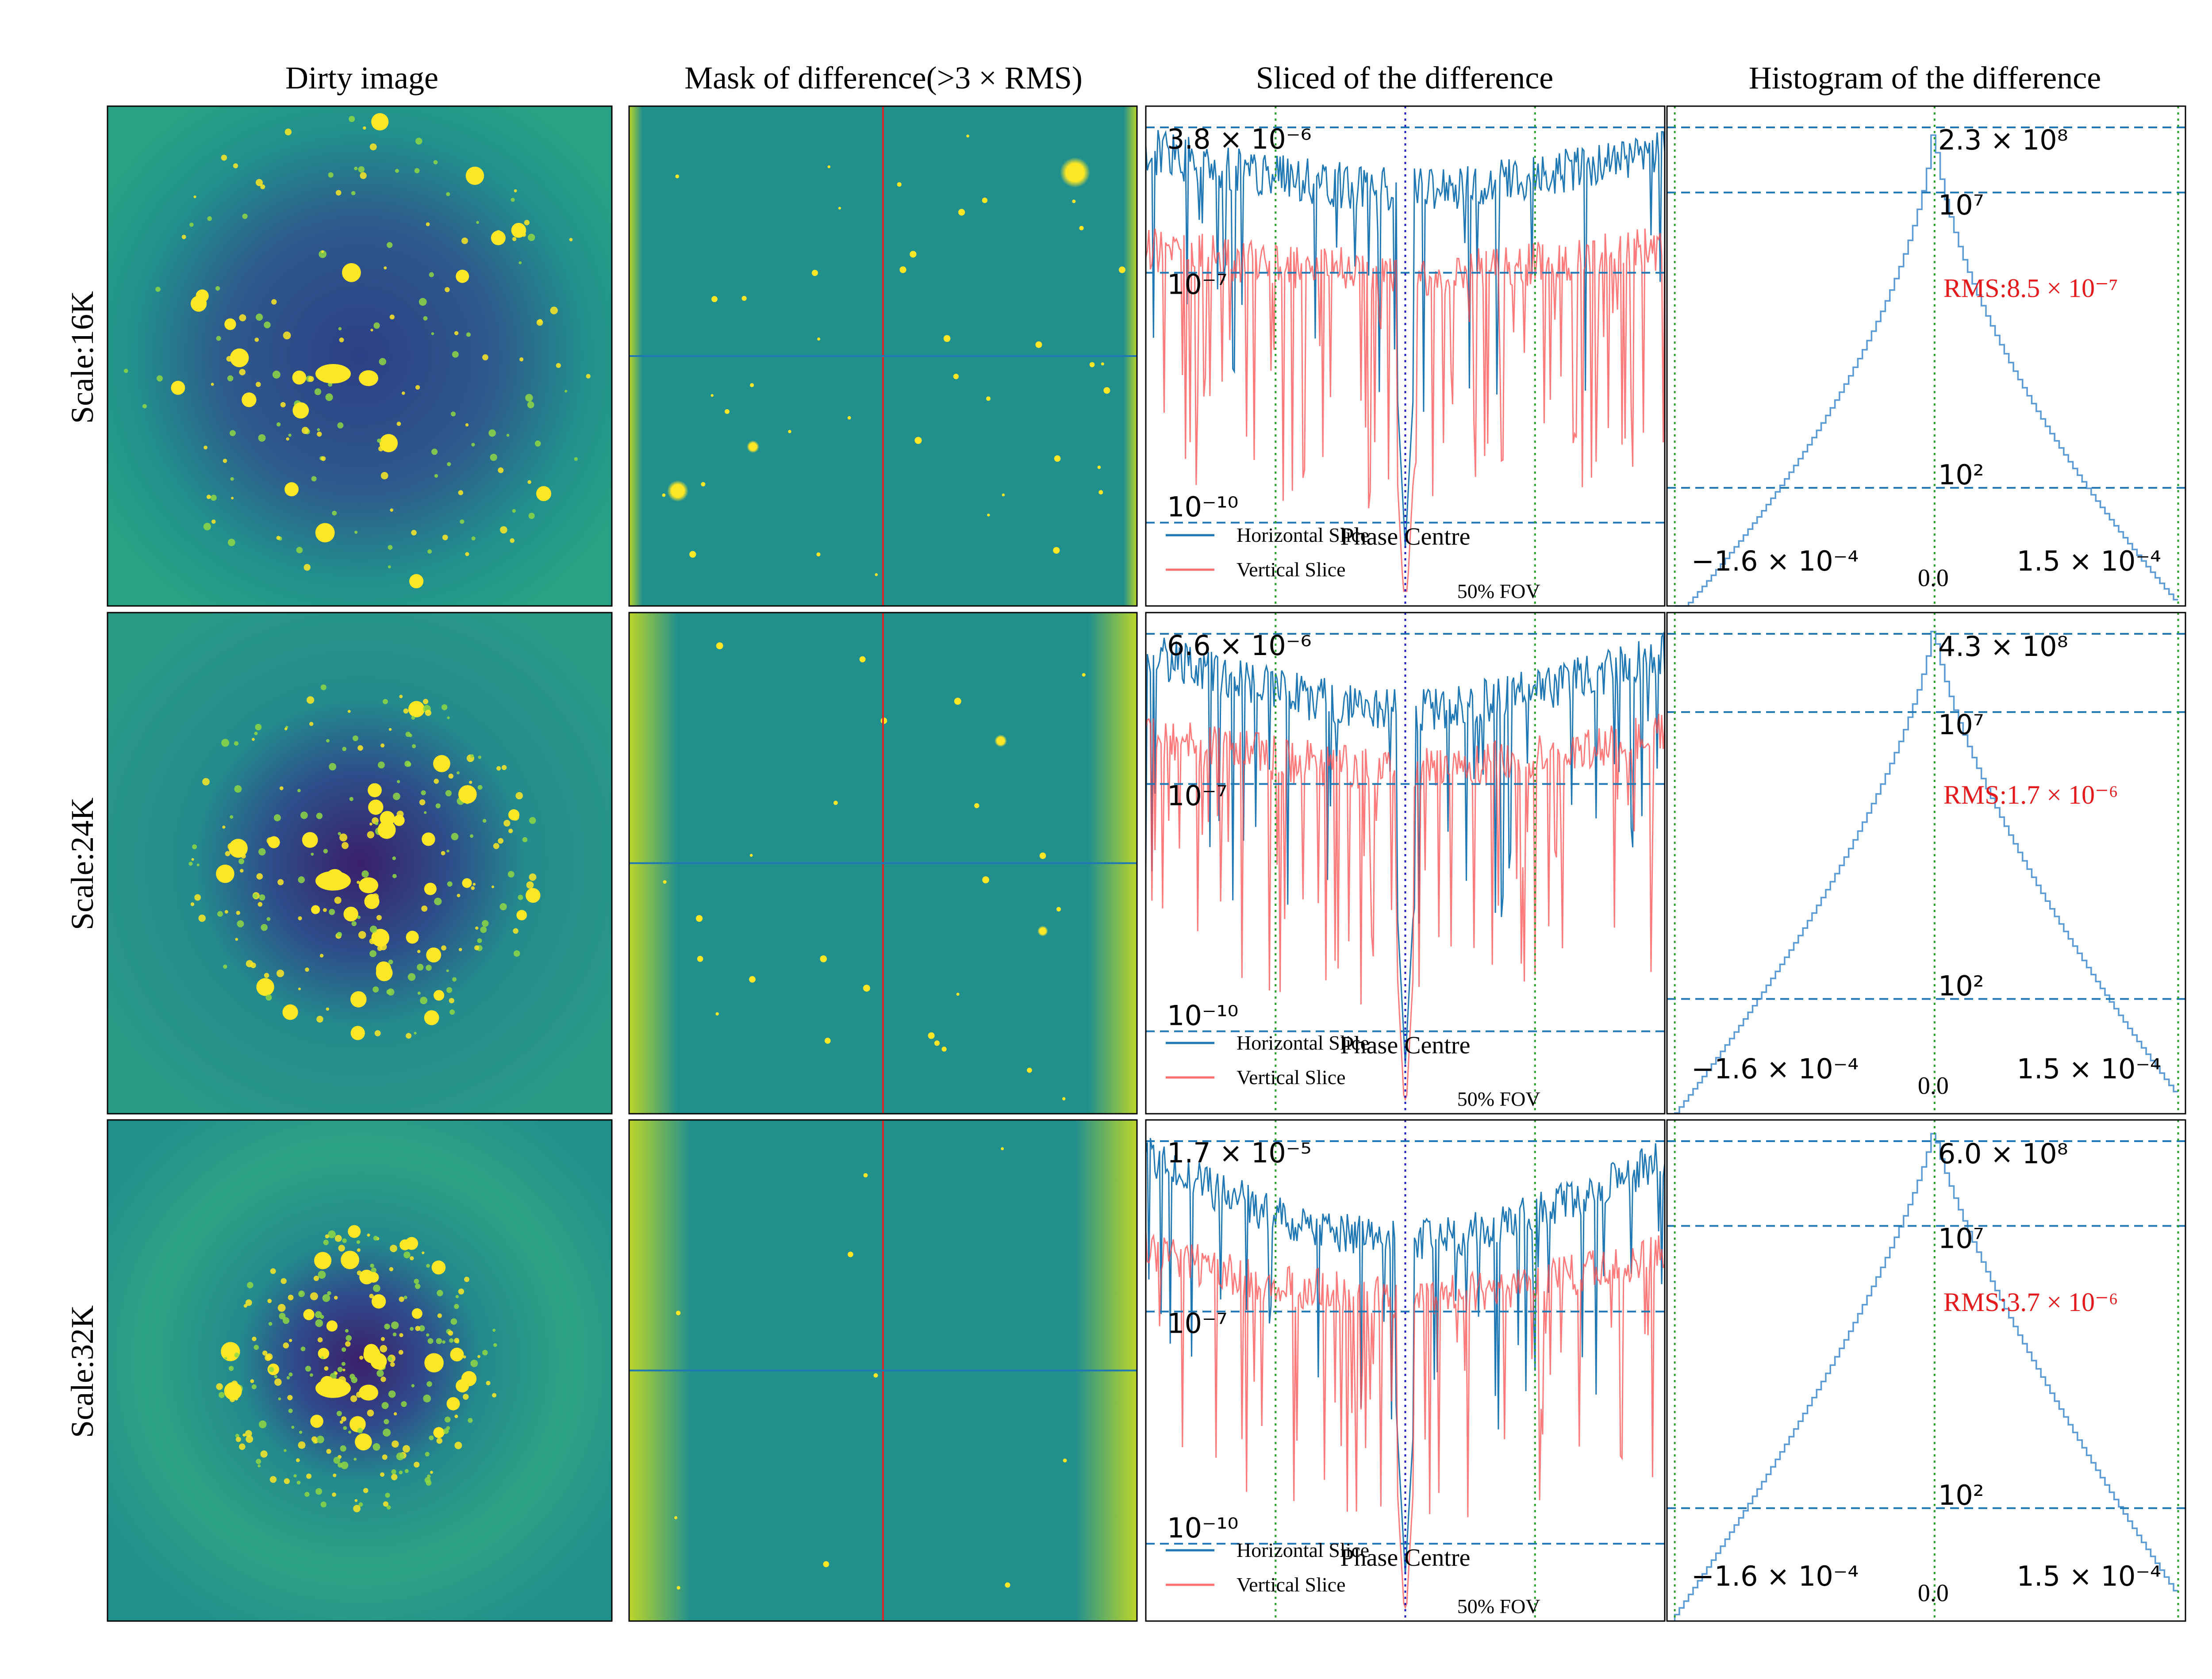 The image size is (2212, 1679). I want to click on slice-mid-label: 10⁻⁷, so click(1197, 1323).